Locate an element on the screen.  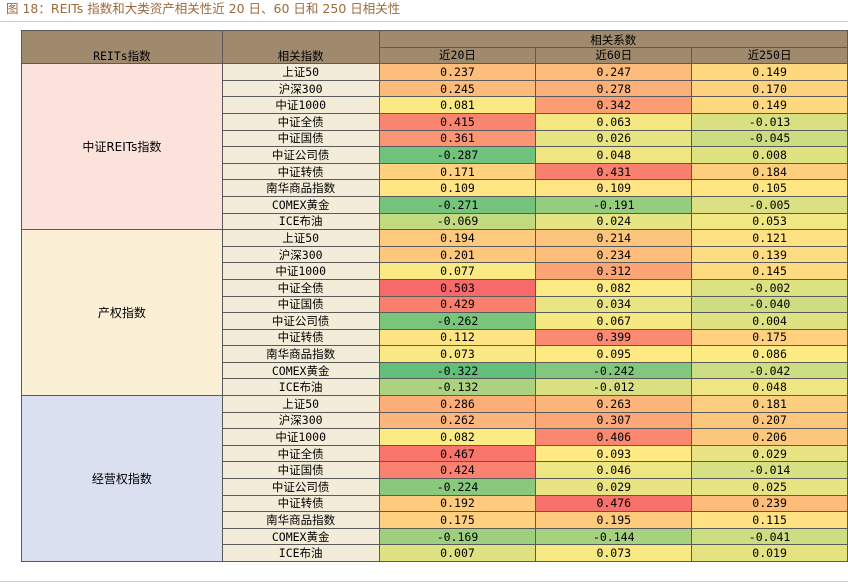
correlation-value-cell: 0.467 is located at coordinates (457, 453).